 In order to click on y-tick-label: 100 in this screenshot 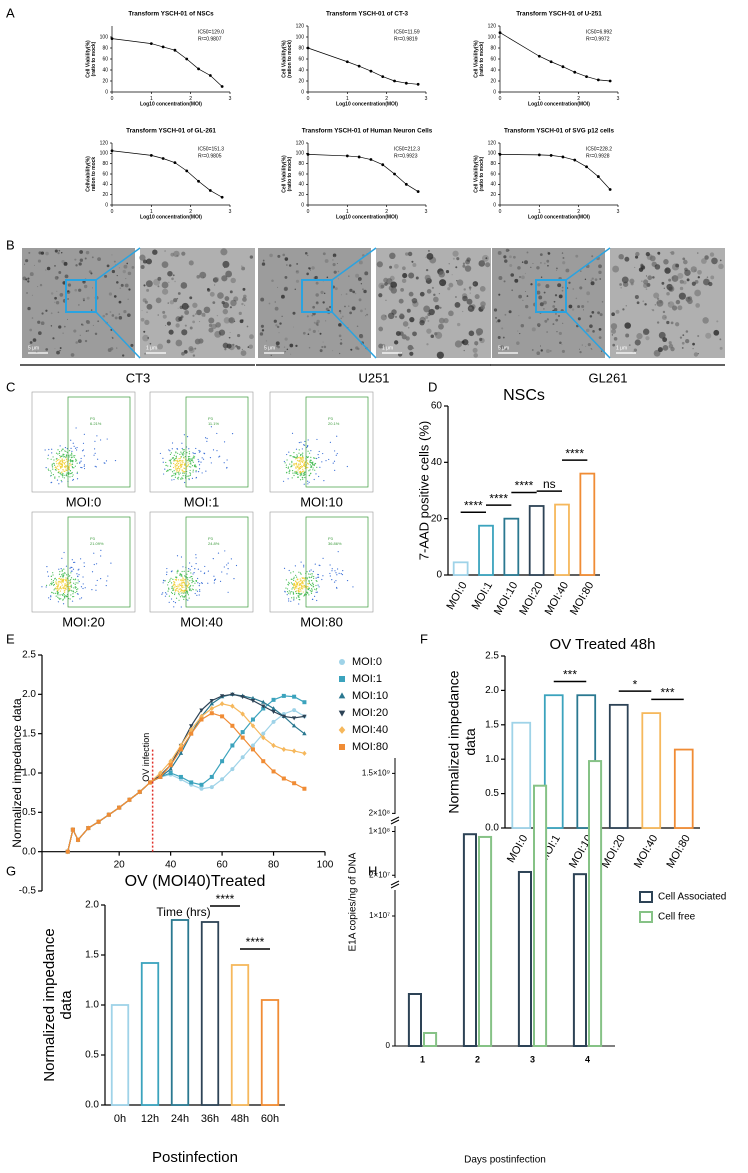, I will do `click(104, 154)`.